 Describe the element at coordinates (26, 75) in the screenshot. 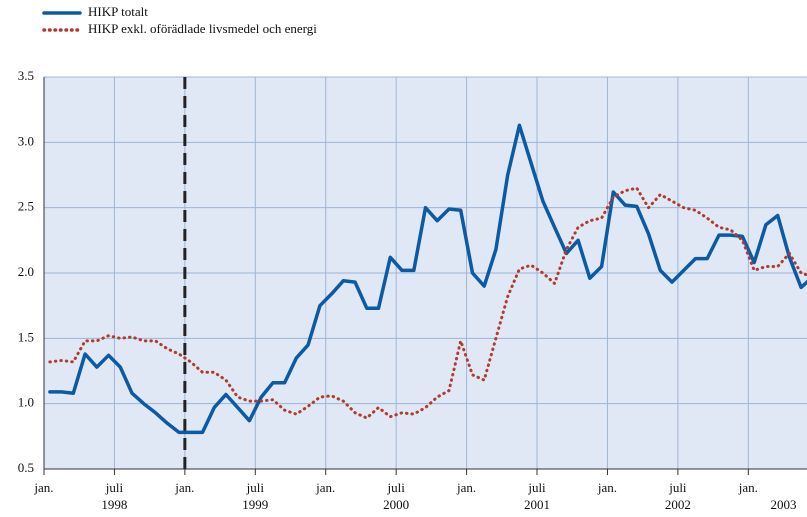

I see `y-tick-label: 3.5` at that location.